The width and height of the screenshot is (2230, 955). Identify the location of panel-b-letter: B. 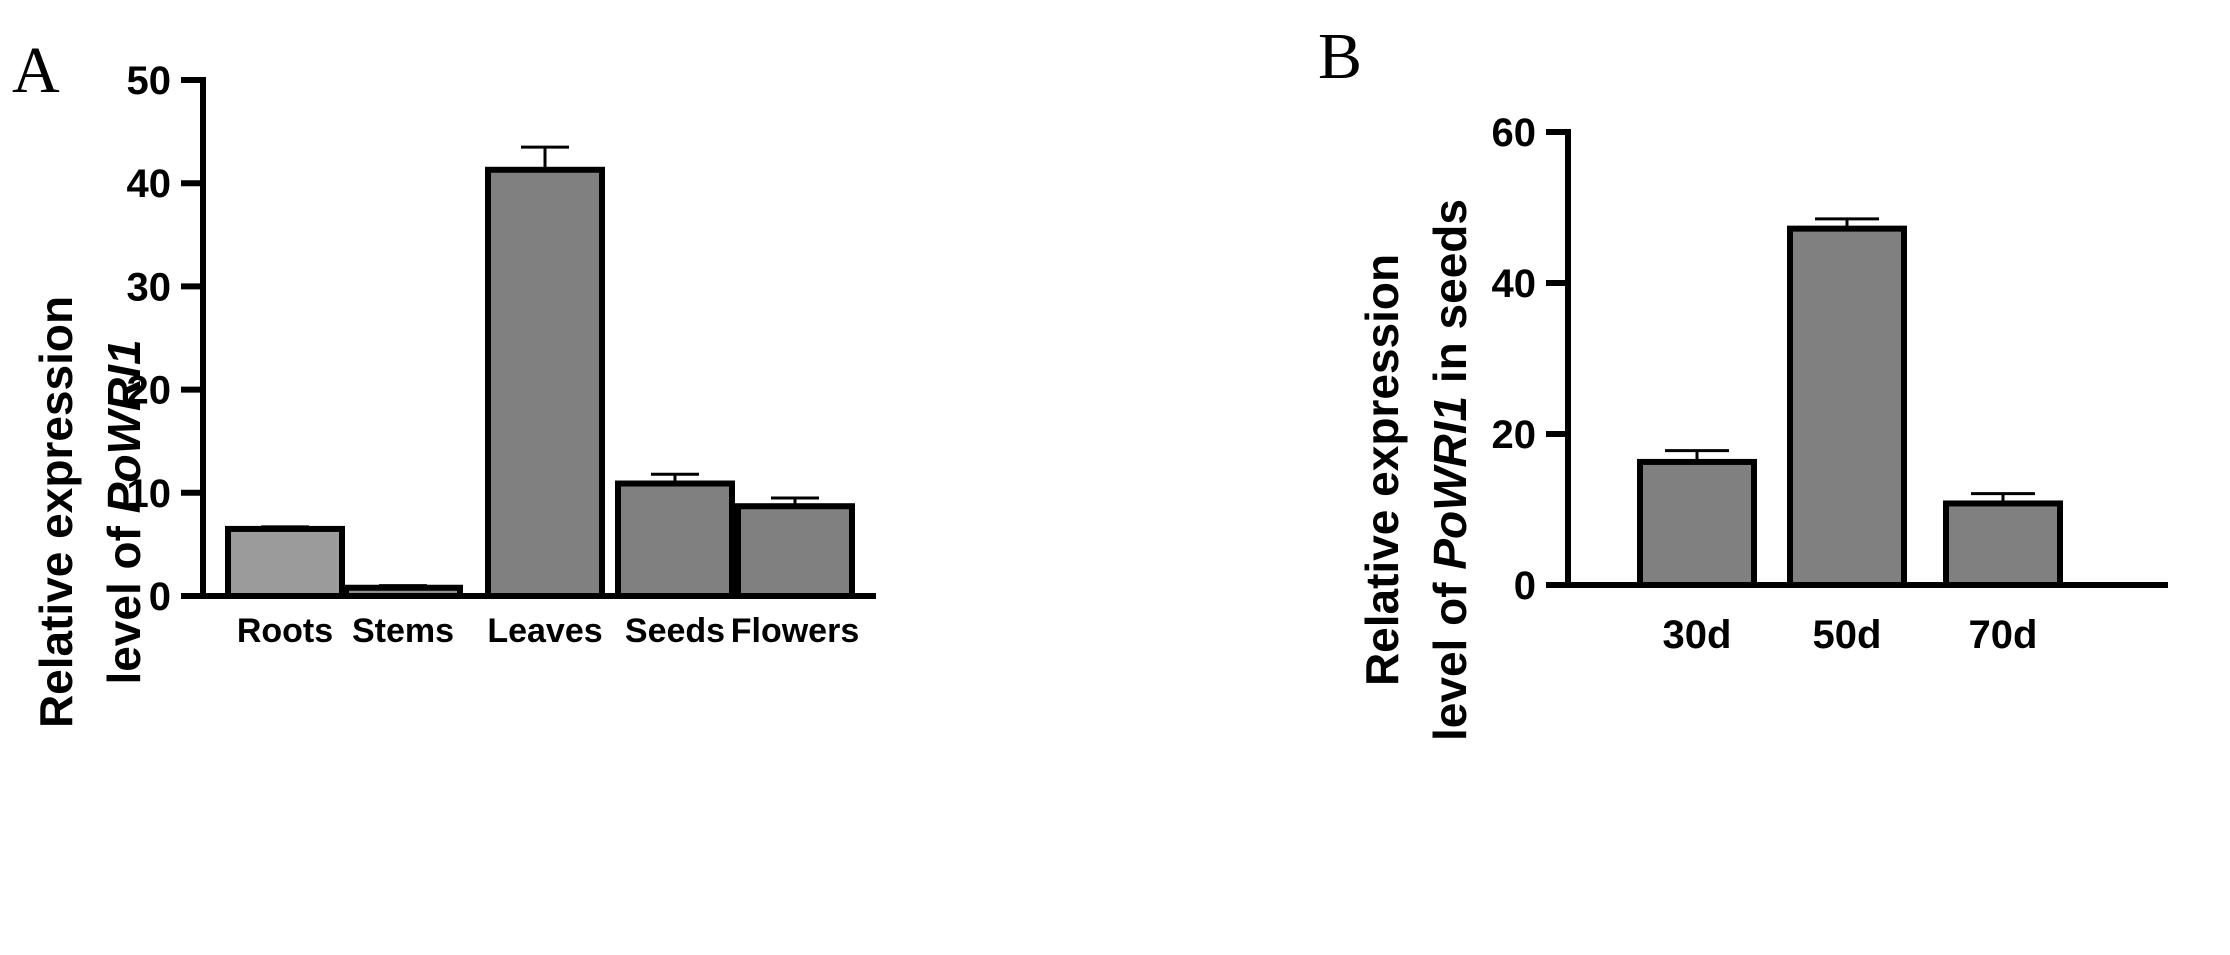
(1340, 56).